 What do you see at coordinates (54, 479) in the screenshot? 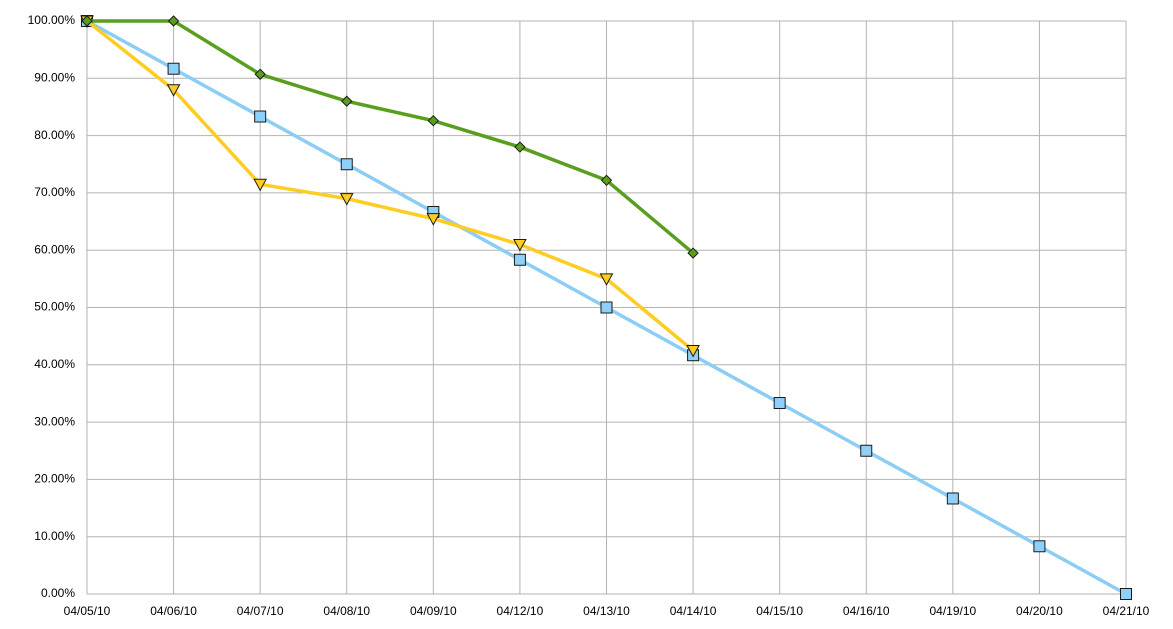
I see `y-tick-label: 20.00%` at bounding box center [54, 479].